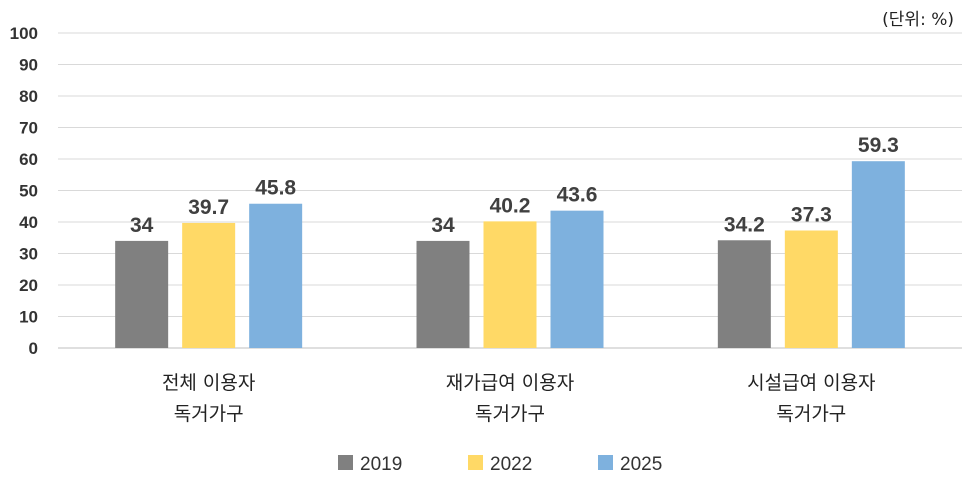  I want to click on data-label: 43.6, so click(577, 195).